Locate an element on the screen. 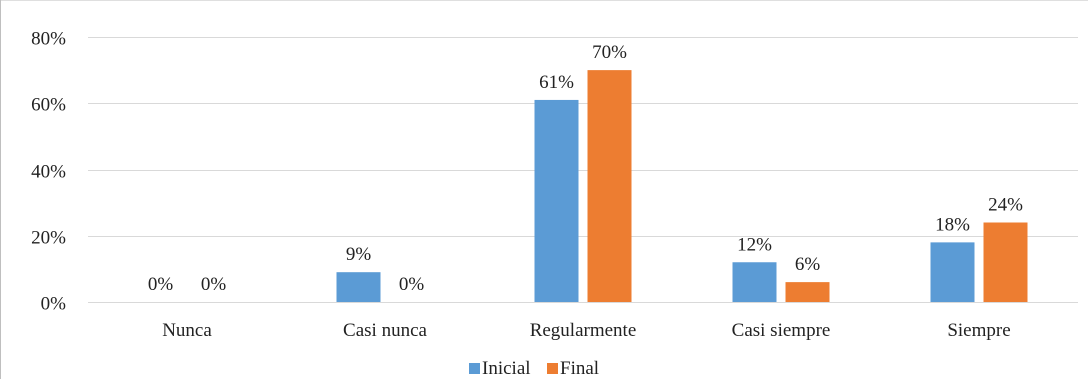 The height and width of the screenshot is (379, 1088). category-label: Casi nunca is located at coordinates (385, 330).